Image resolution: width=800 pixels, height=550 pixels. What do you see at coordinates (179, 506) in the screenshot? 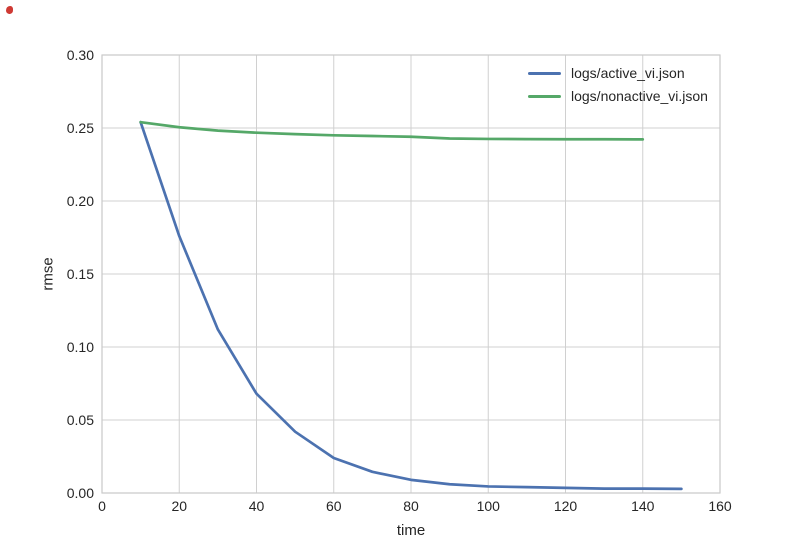
I see `x-tick-label: 20` at bounding box center [179, 506].